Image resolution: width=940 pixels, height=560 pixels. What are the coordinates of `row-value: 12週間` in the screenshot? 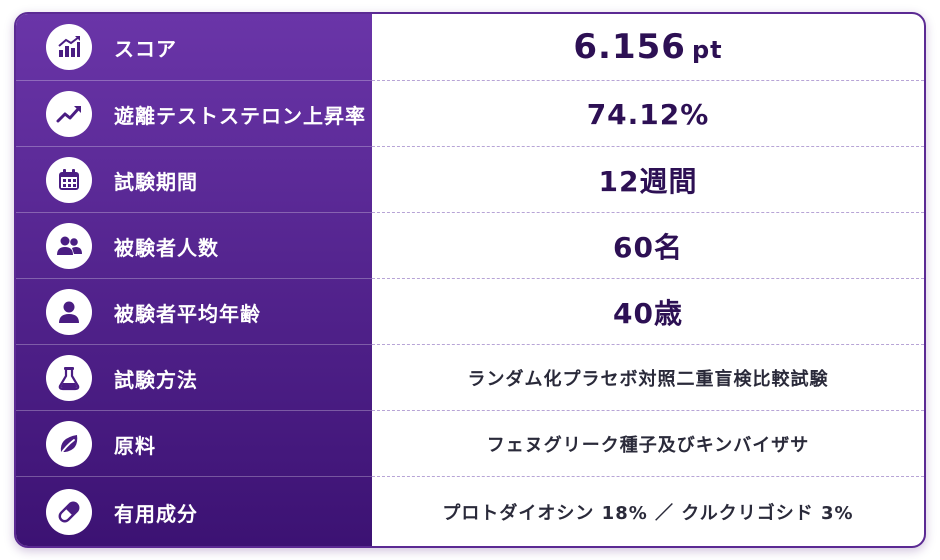 It's located at (648, 181).